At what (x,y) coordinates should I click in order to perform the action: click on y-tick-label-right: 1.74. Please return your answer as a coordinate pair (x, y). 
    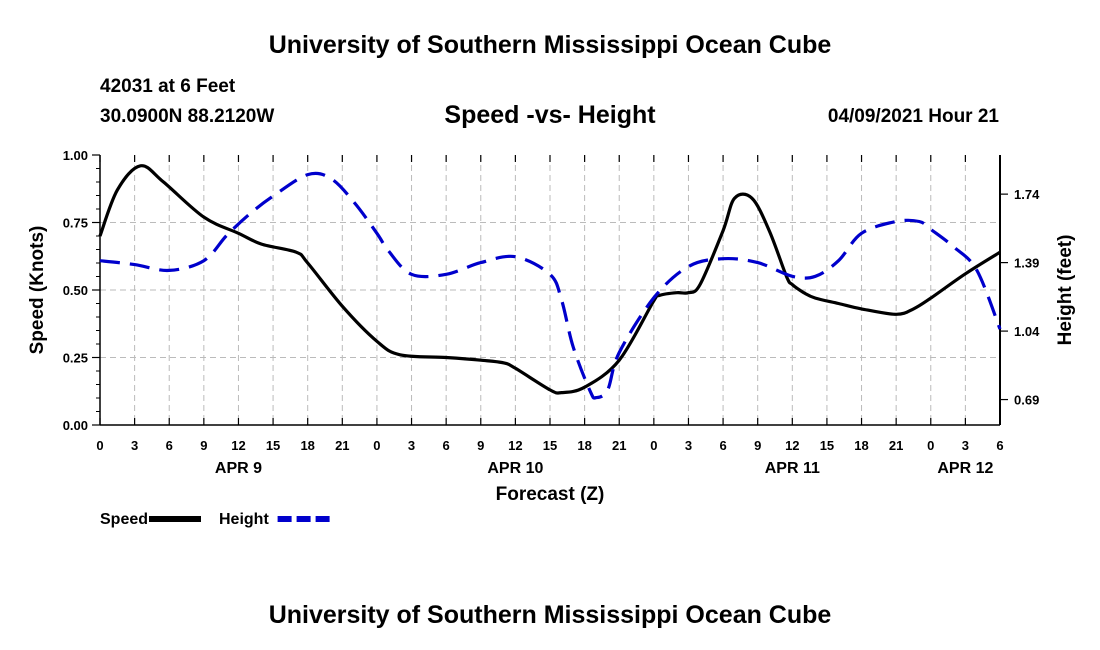
    Looking at the image, I should click on (1027, 194).